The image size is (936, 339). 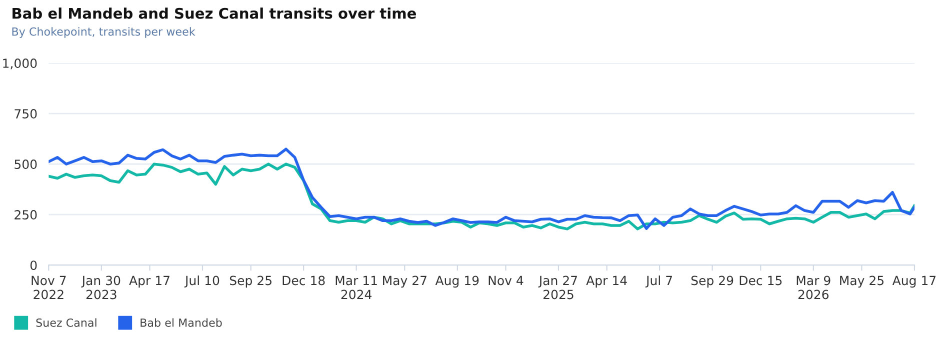 What do you see at coordinates (303, 281) in the screenshot?
I see `x-tick-label: Dec 18` at bounding box center [303, 281].